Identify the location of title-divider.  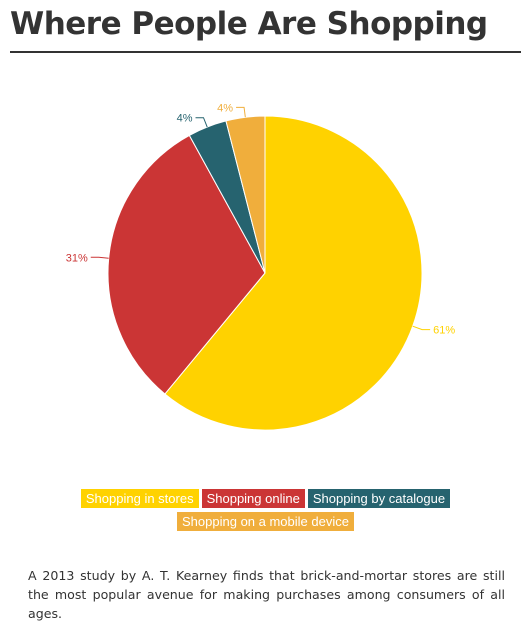
(265, 52).